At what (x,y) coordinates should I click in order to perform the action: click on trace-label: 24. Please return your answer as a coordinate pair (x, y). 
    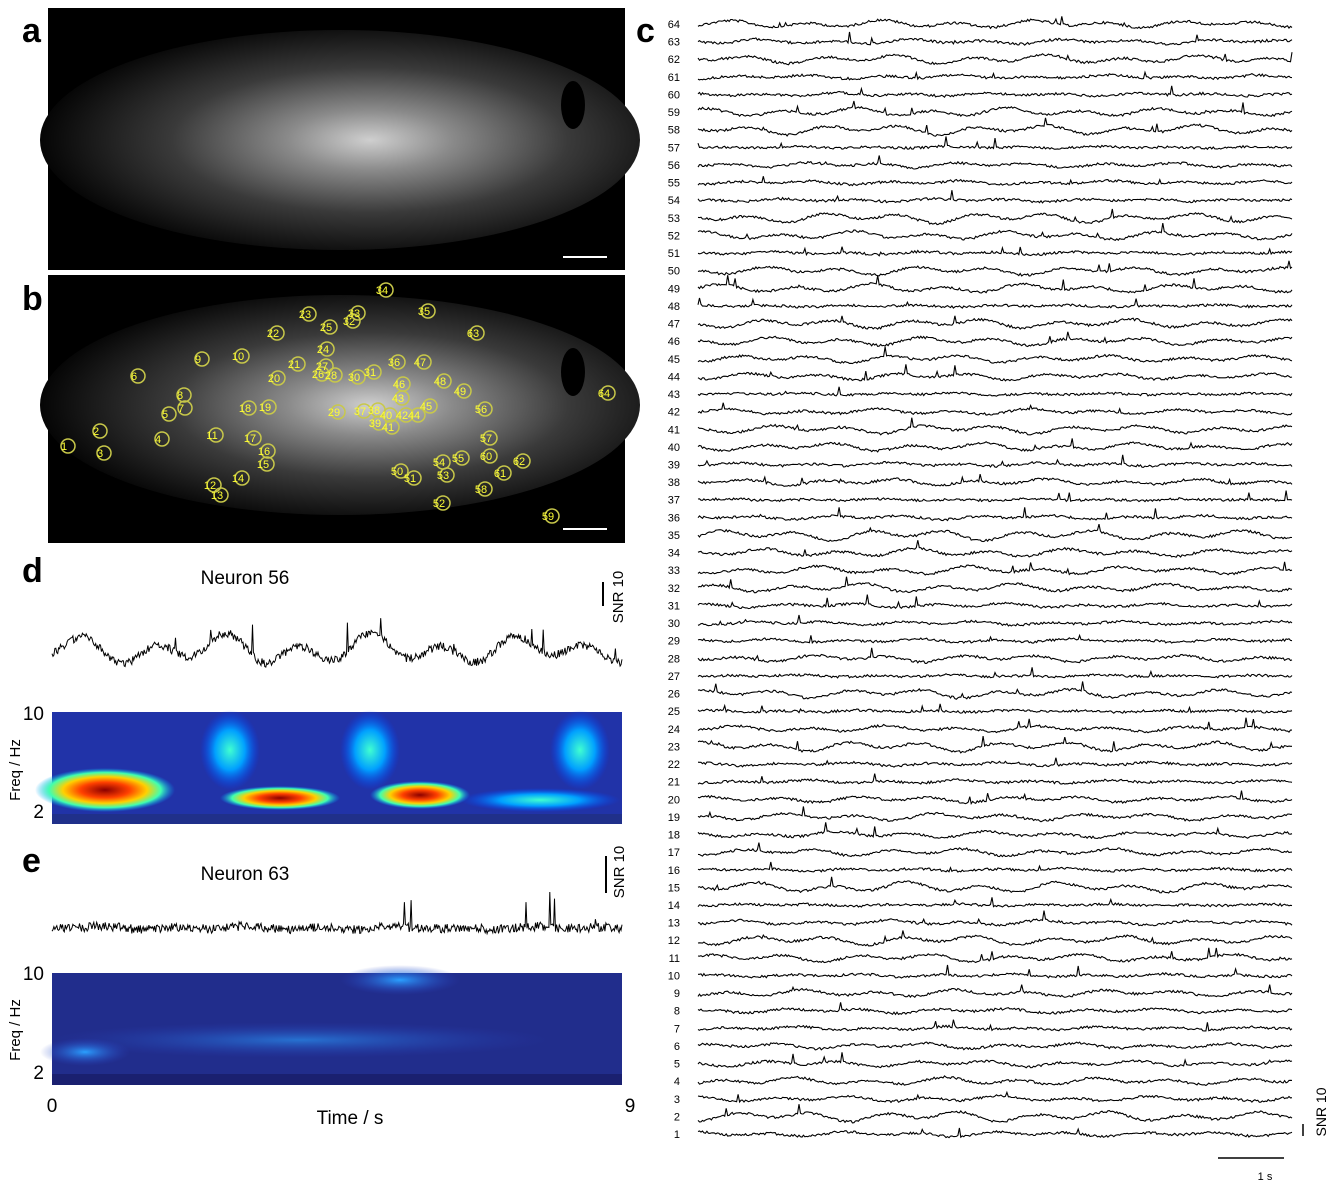
    Looking at the image, I should click on (674, 730).